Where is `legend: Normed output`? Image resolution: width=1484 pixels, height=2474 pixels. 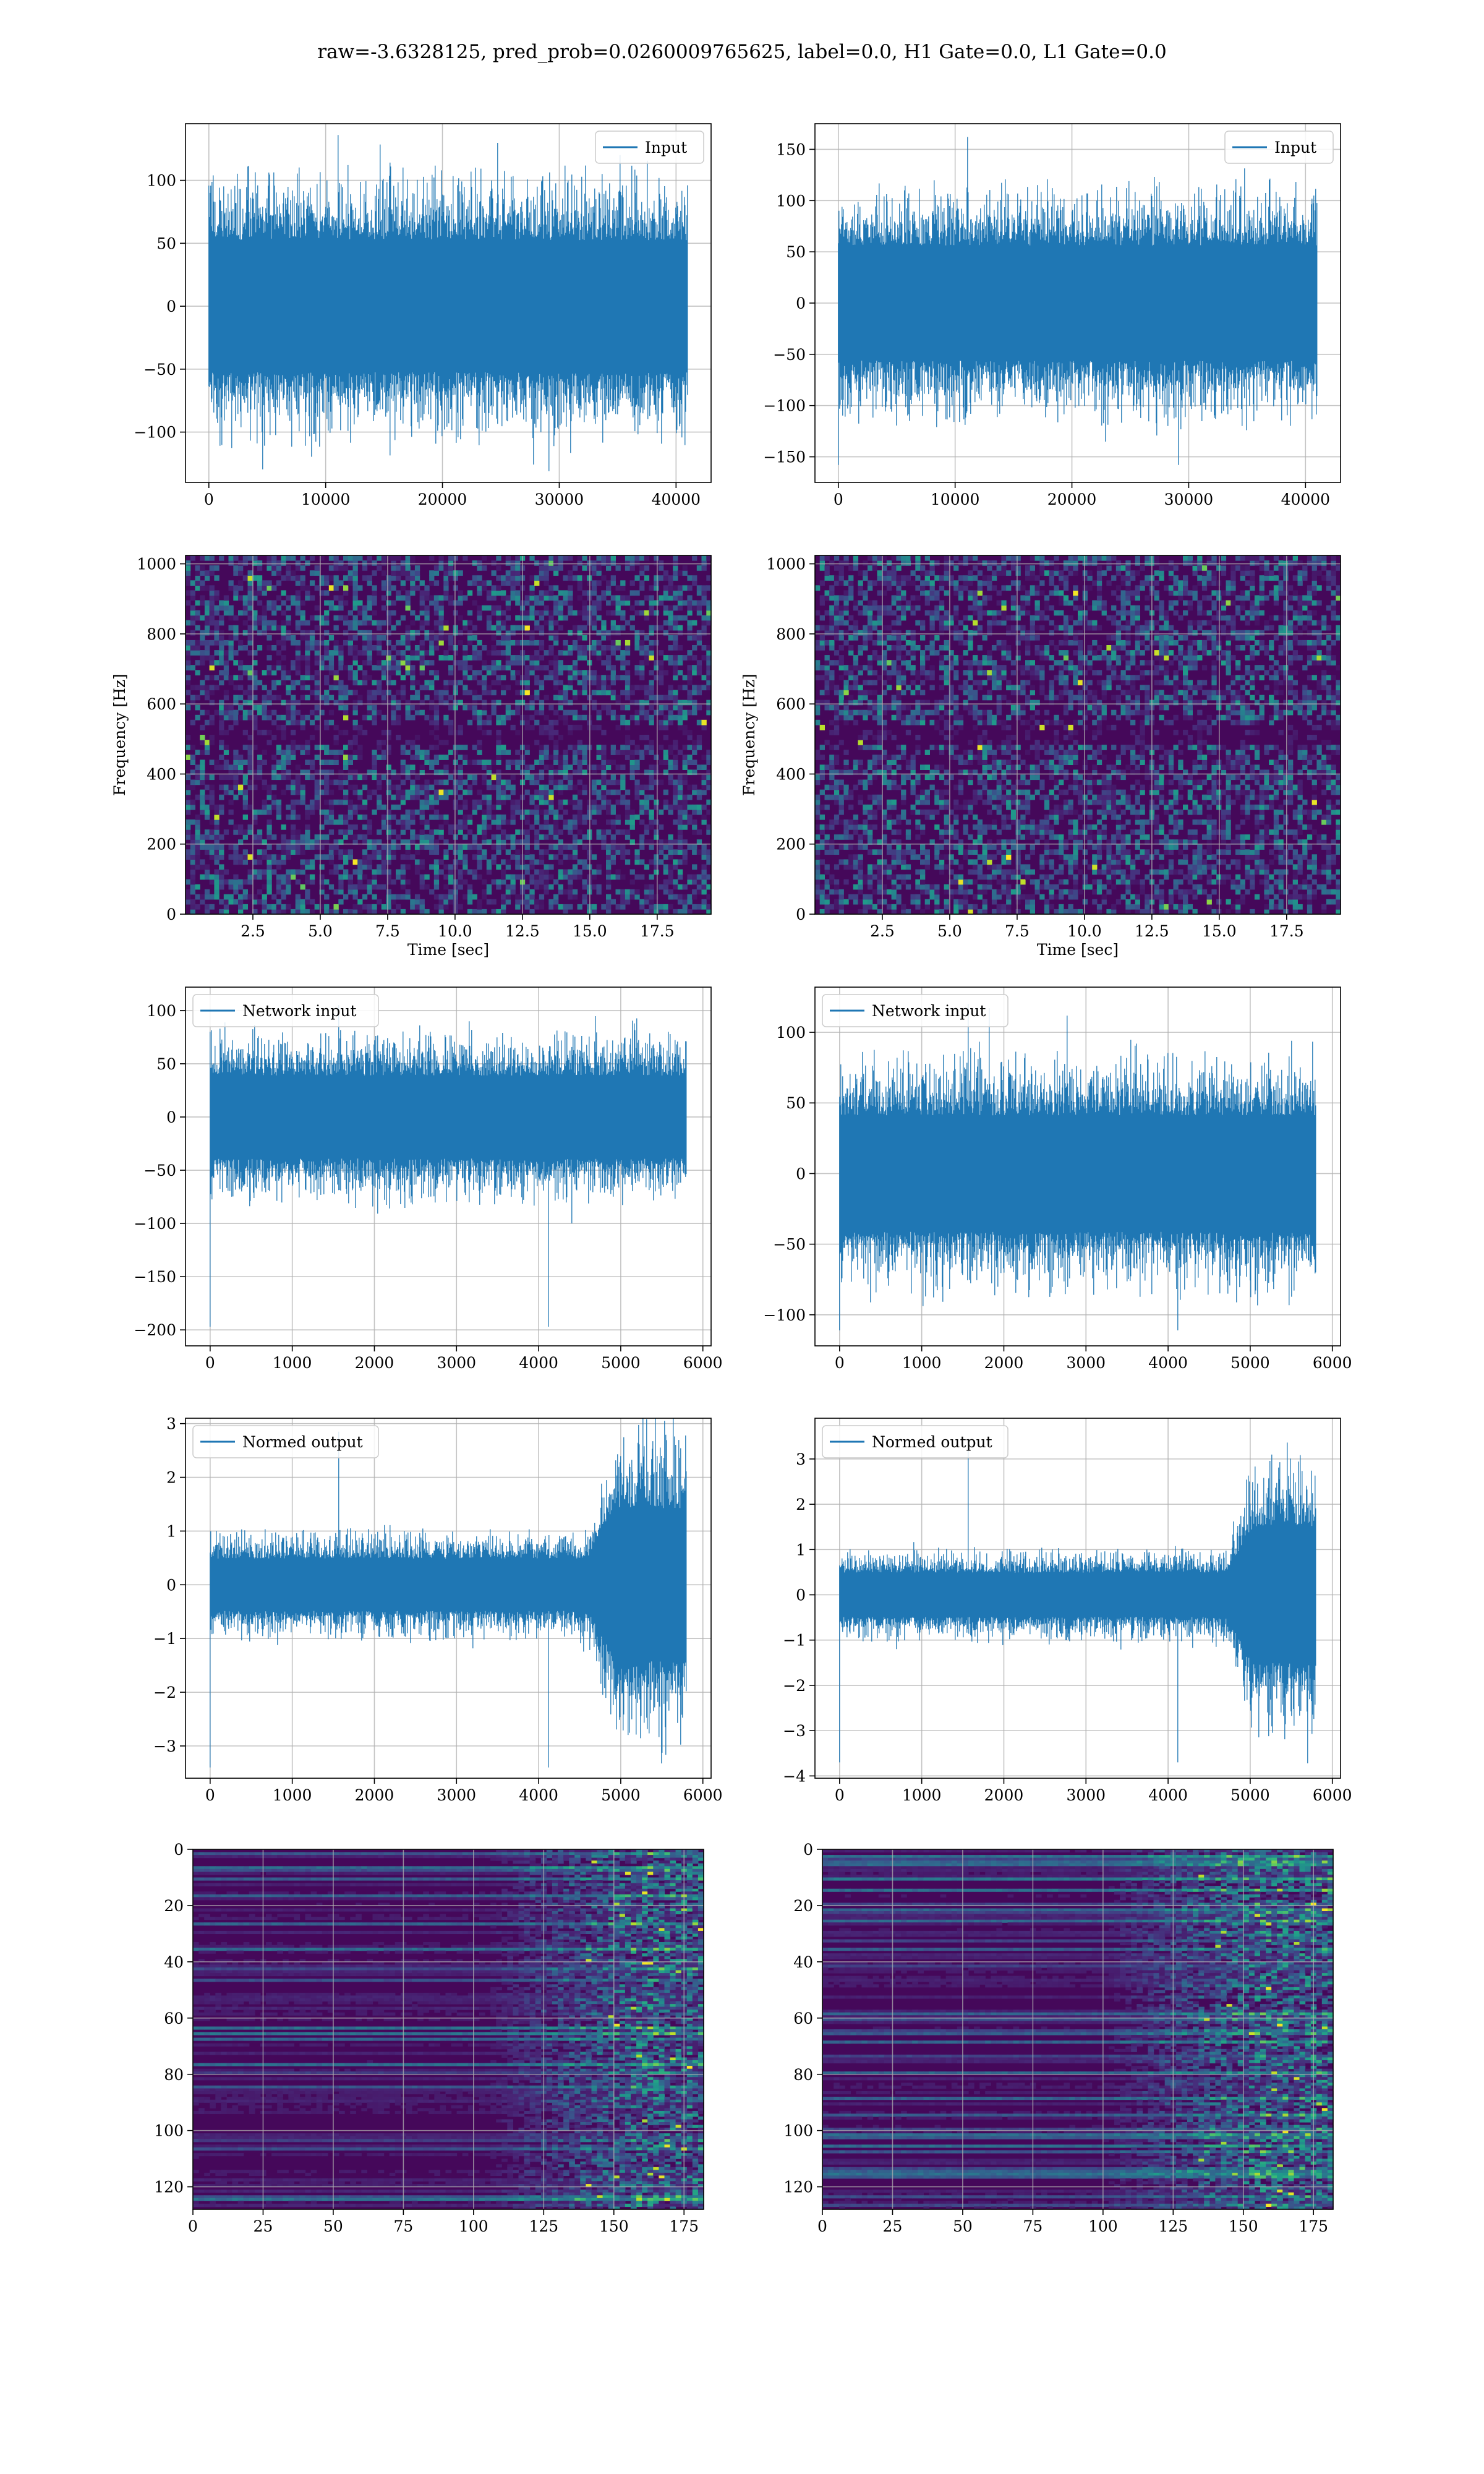 legend: Normed output is located at coordinates (915, 1442).